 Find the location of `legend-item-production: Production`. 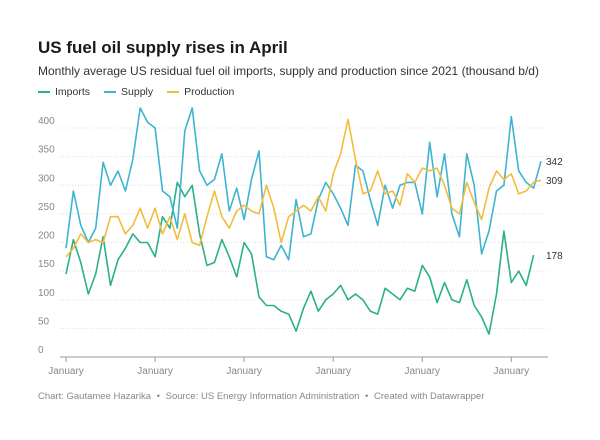

legend-item-production: Production is located at coordinates (200, 92).